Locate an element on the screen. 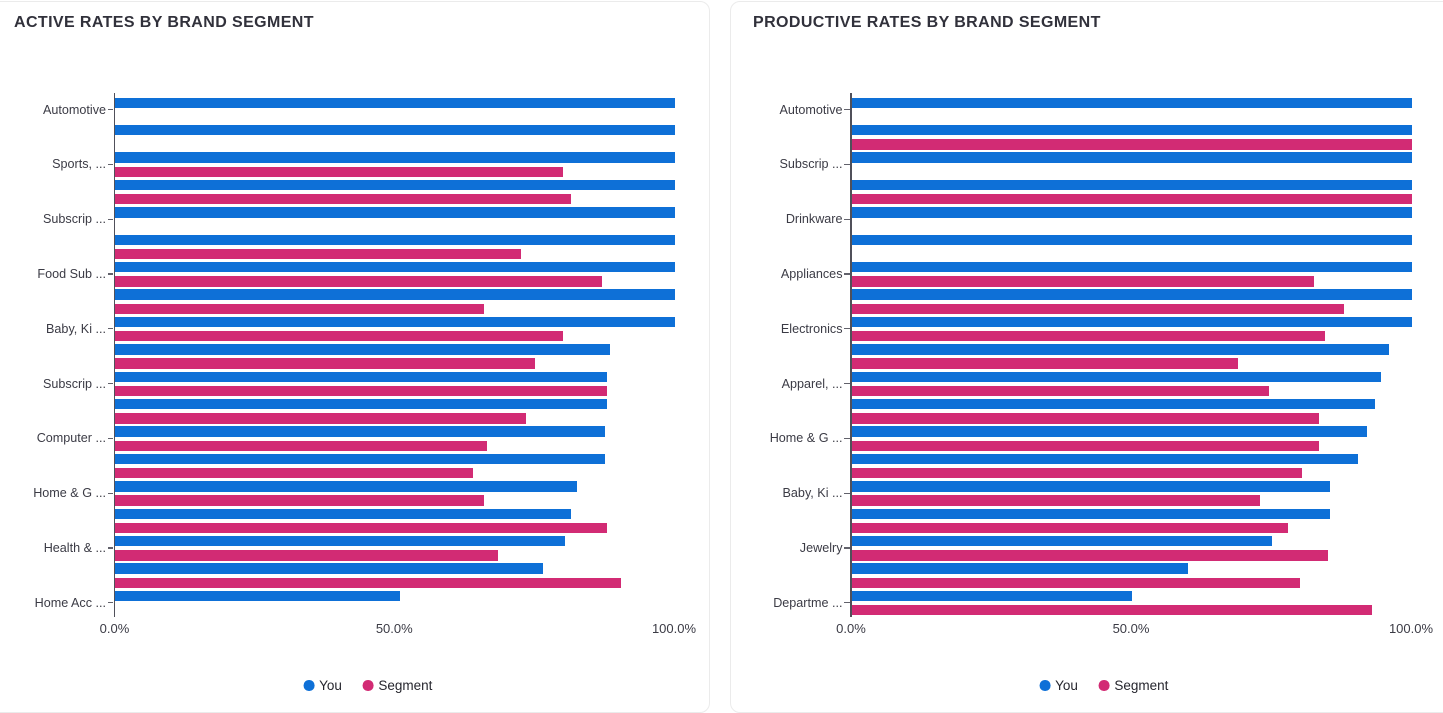 Image resolution: width=1443 pixels, height=713 pixels. legend-item-label: You is located at coordinates (1066, 685).